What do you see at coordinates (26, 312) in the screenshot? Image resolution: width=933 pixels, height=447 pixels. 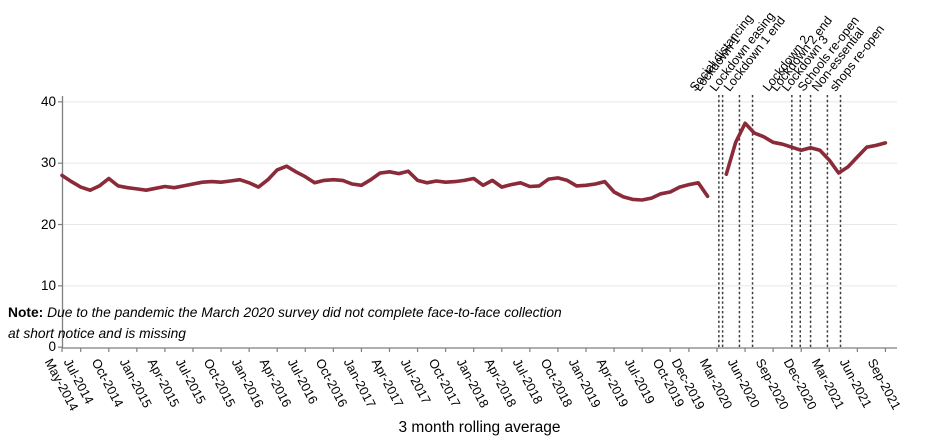 I see `footnote-bold-prefix: Note:` at bounding box center [26, 312].